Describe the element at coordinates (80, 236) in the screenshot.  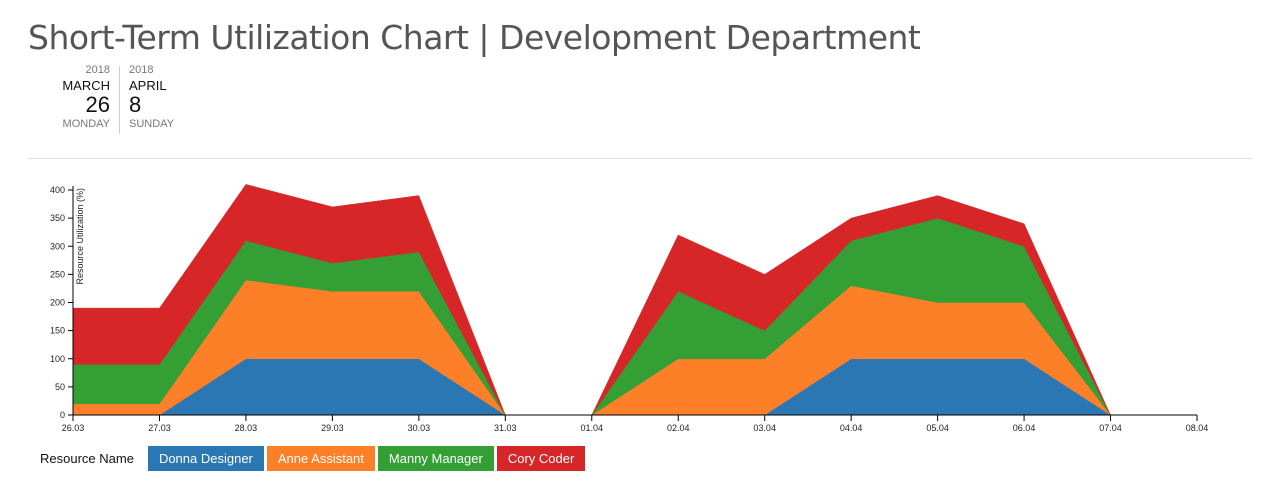
I see `y-axis-label: Resource Utilization (%)` at that location.